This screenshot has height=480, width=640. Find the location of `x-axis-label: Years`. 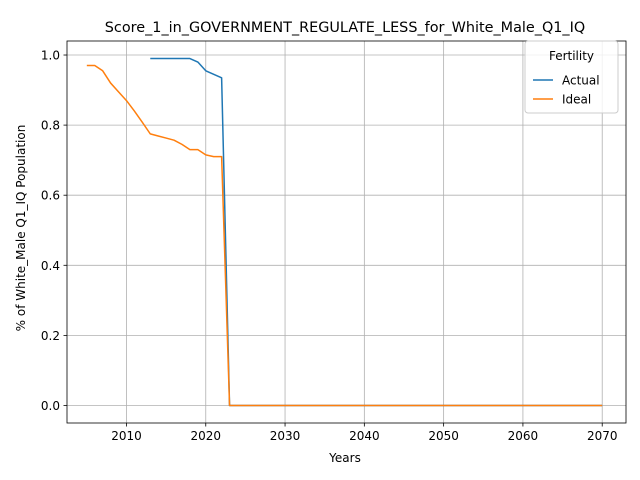

x-axis-label: Years is located at coordinates (344, 458).